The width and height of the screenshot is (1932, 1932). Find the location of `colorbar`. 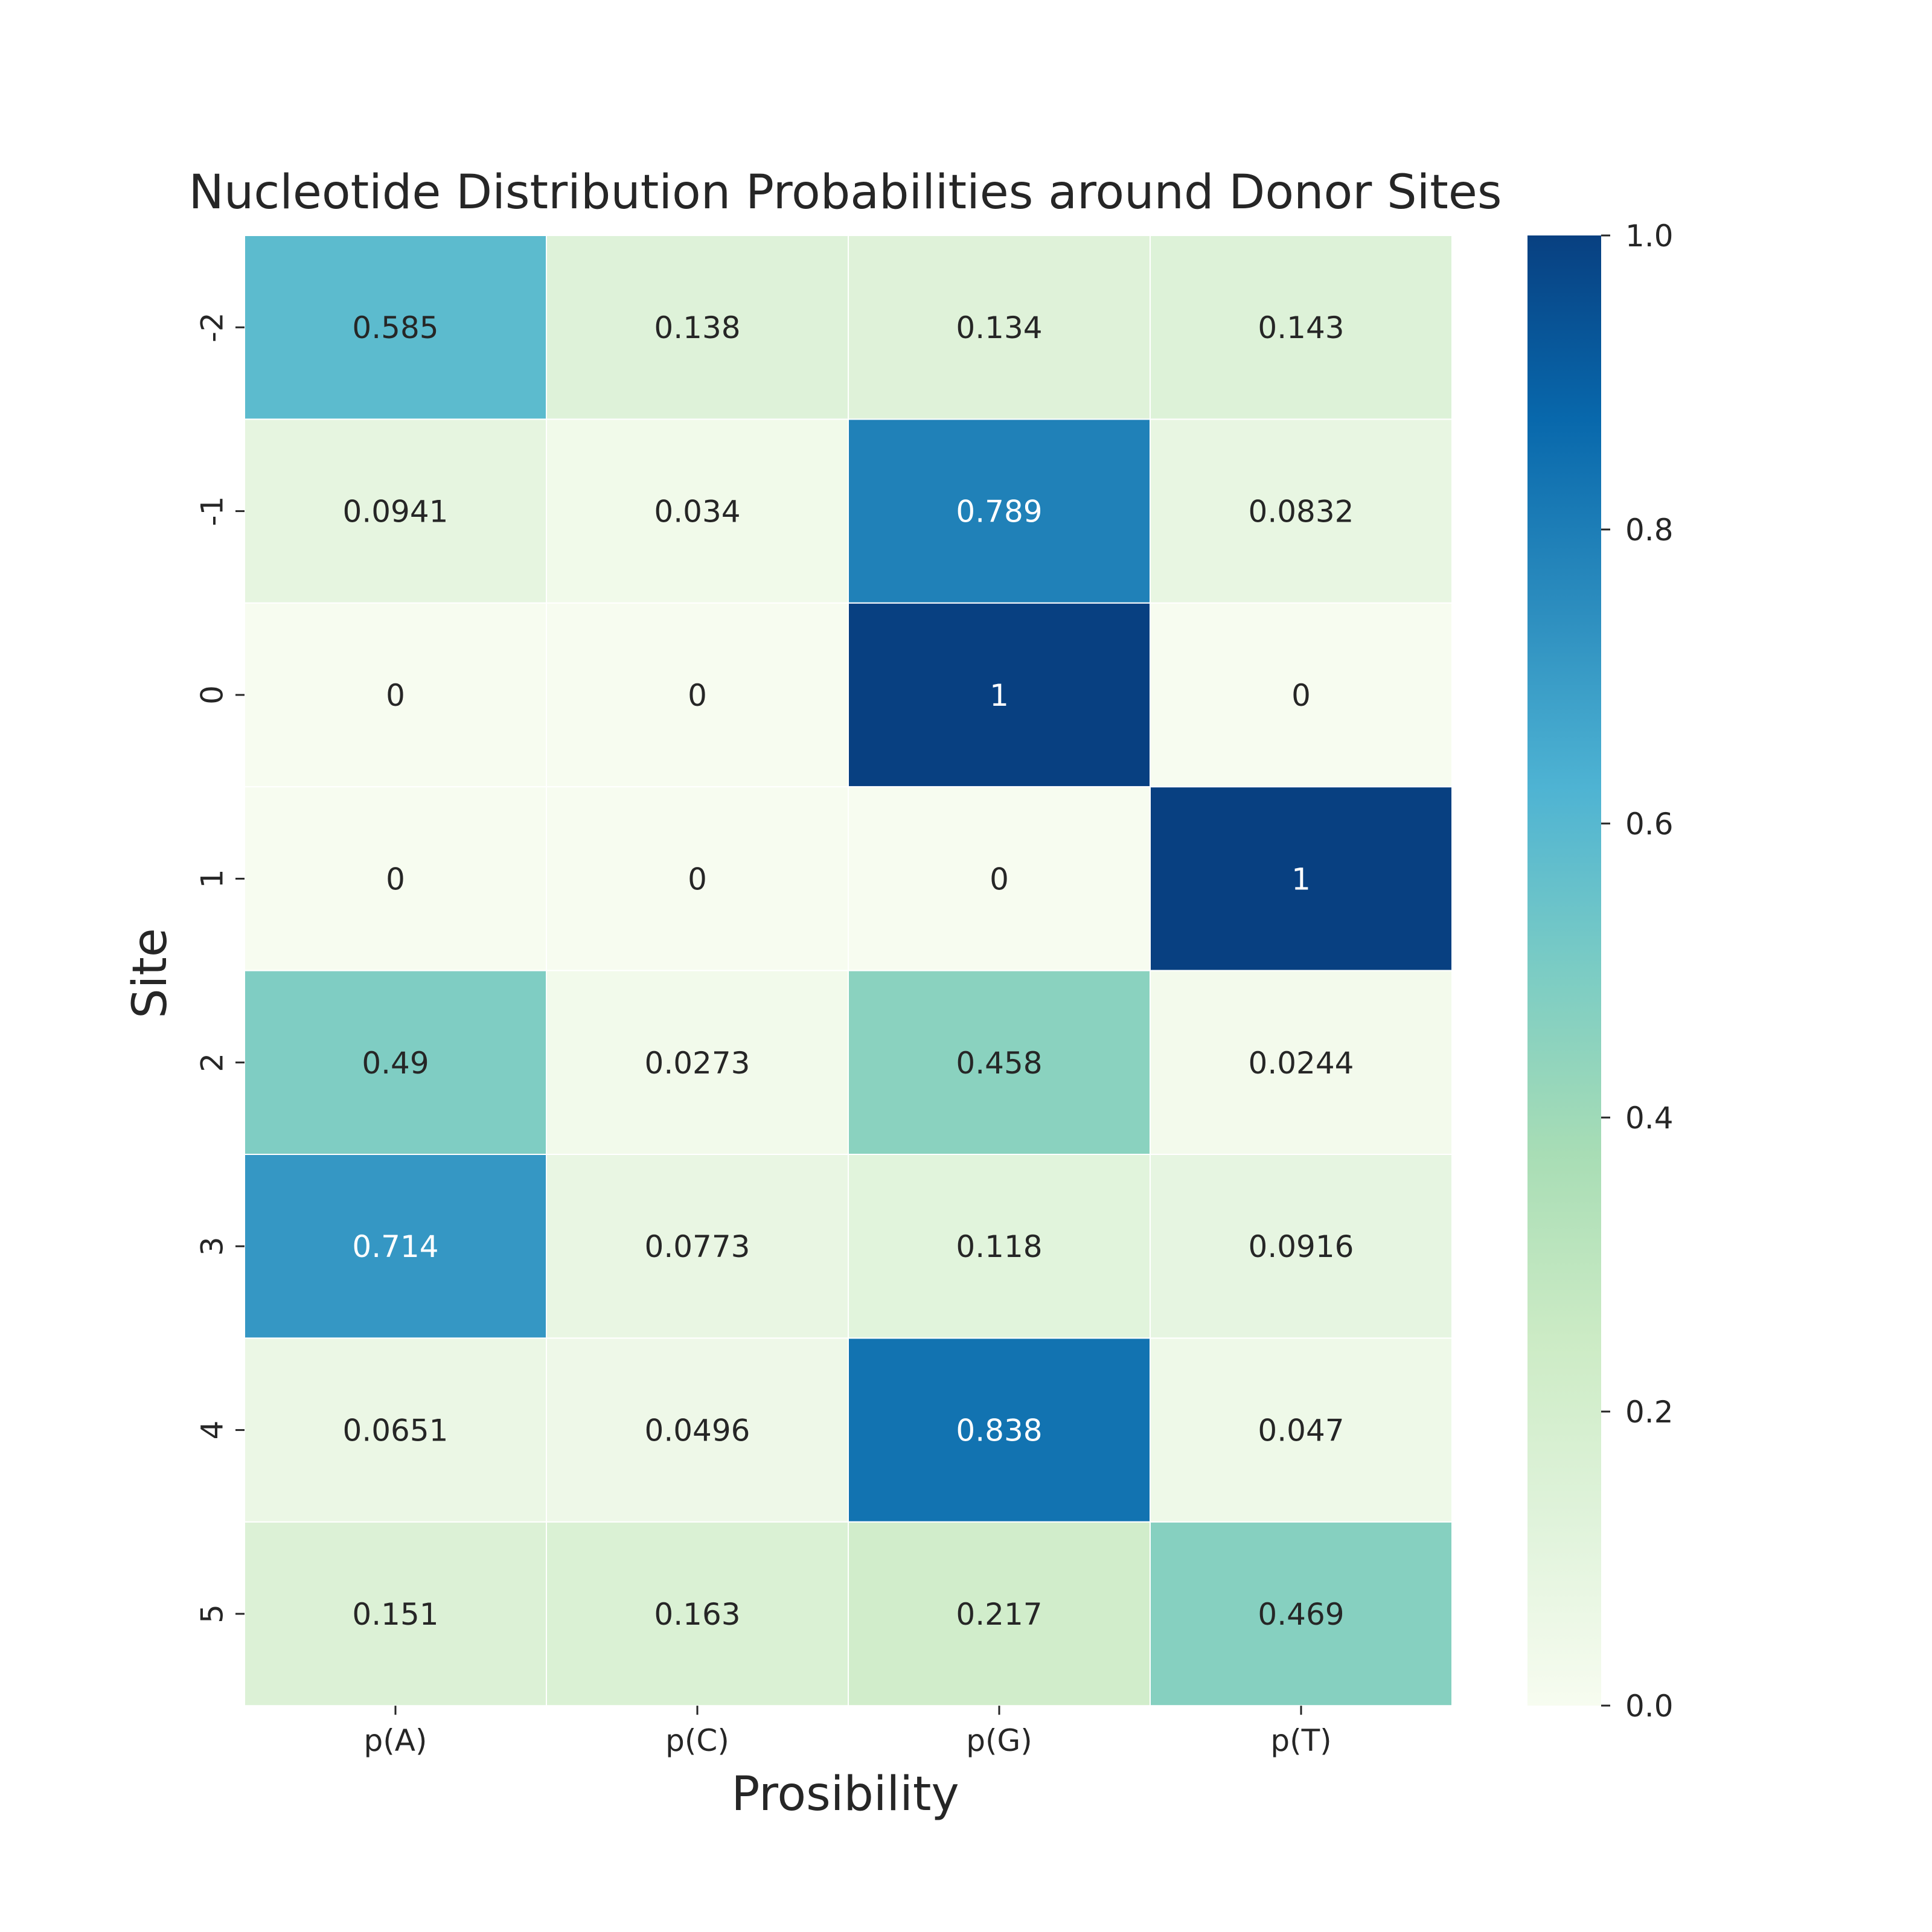

colorbar is located at coordinates (1564, 971).